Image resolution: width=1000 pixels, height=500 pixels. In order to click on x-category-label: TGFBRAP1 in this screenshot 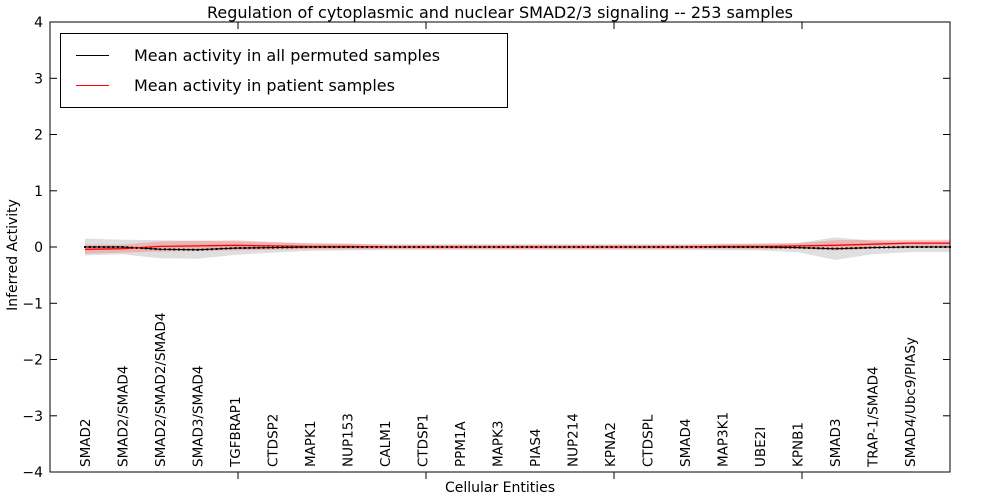, I will do `click(236, 432)`.